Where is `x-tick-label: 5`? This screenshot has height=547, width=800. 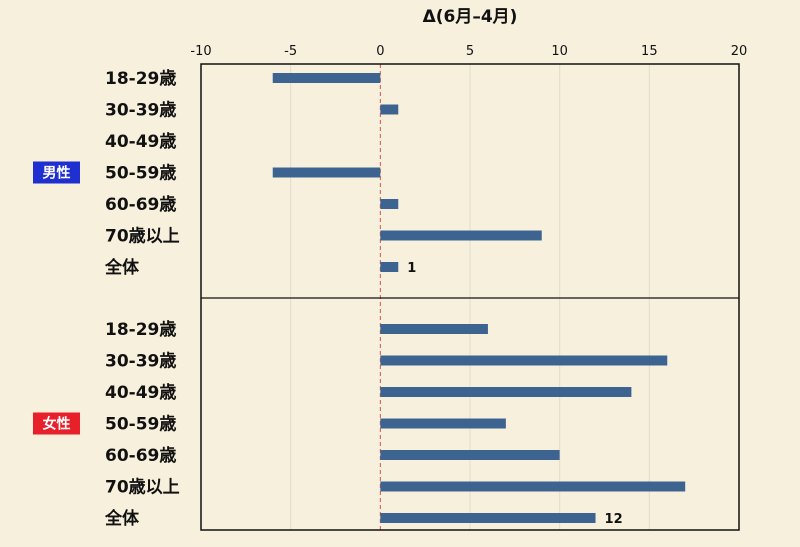
x-tick-label: 5 is located at coordinates (470, 51).